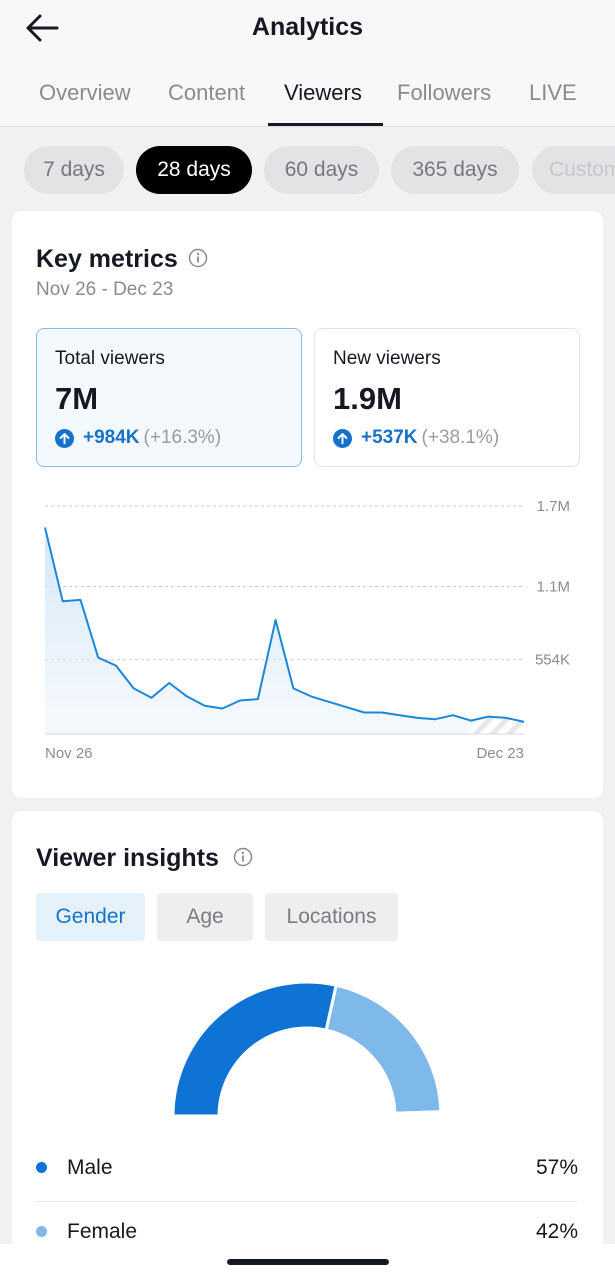 The image size is (615, 1280). Describe the element at coordinates (194, 170) in the screenshot. I see `range-28-days-chip: 28 days` at that location.